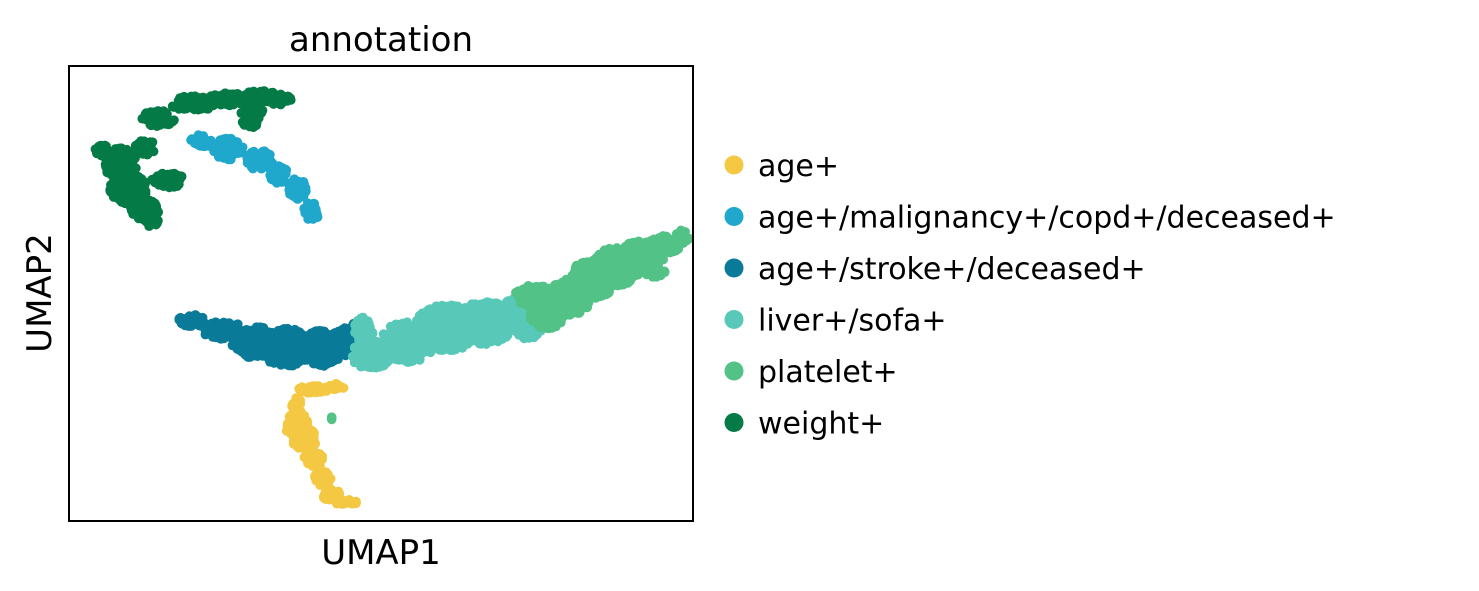 The width and height of the screenshot is (1479, 591). Describe the element at coordinates (804, 424) in the screenshot. I see `legend-item: weight+` at that location.